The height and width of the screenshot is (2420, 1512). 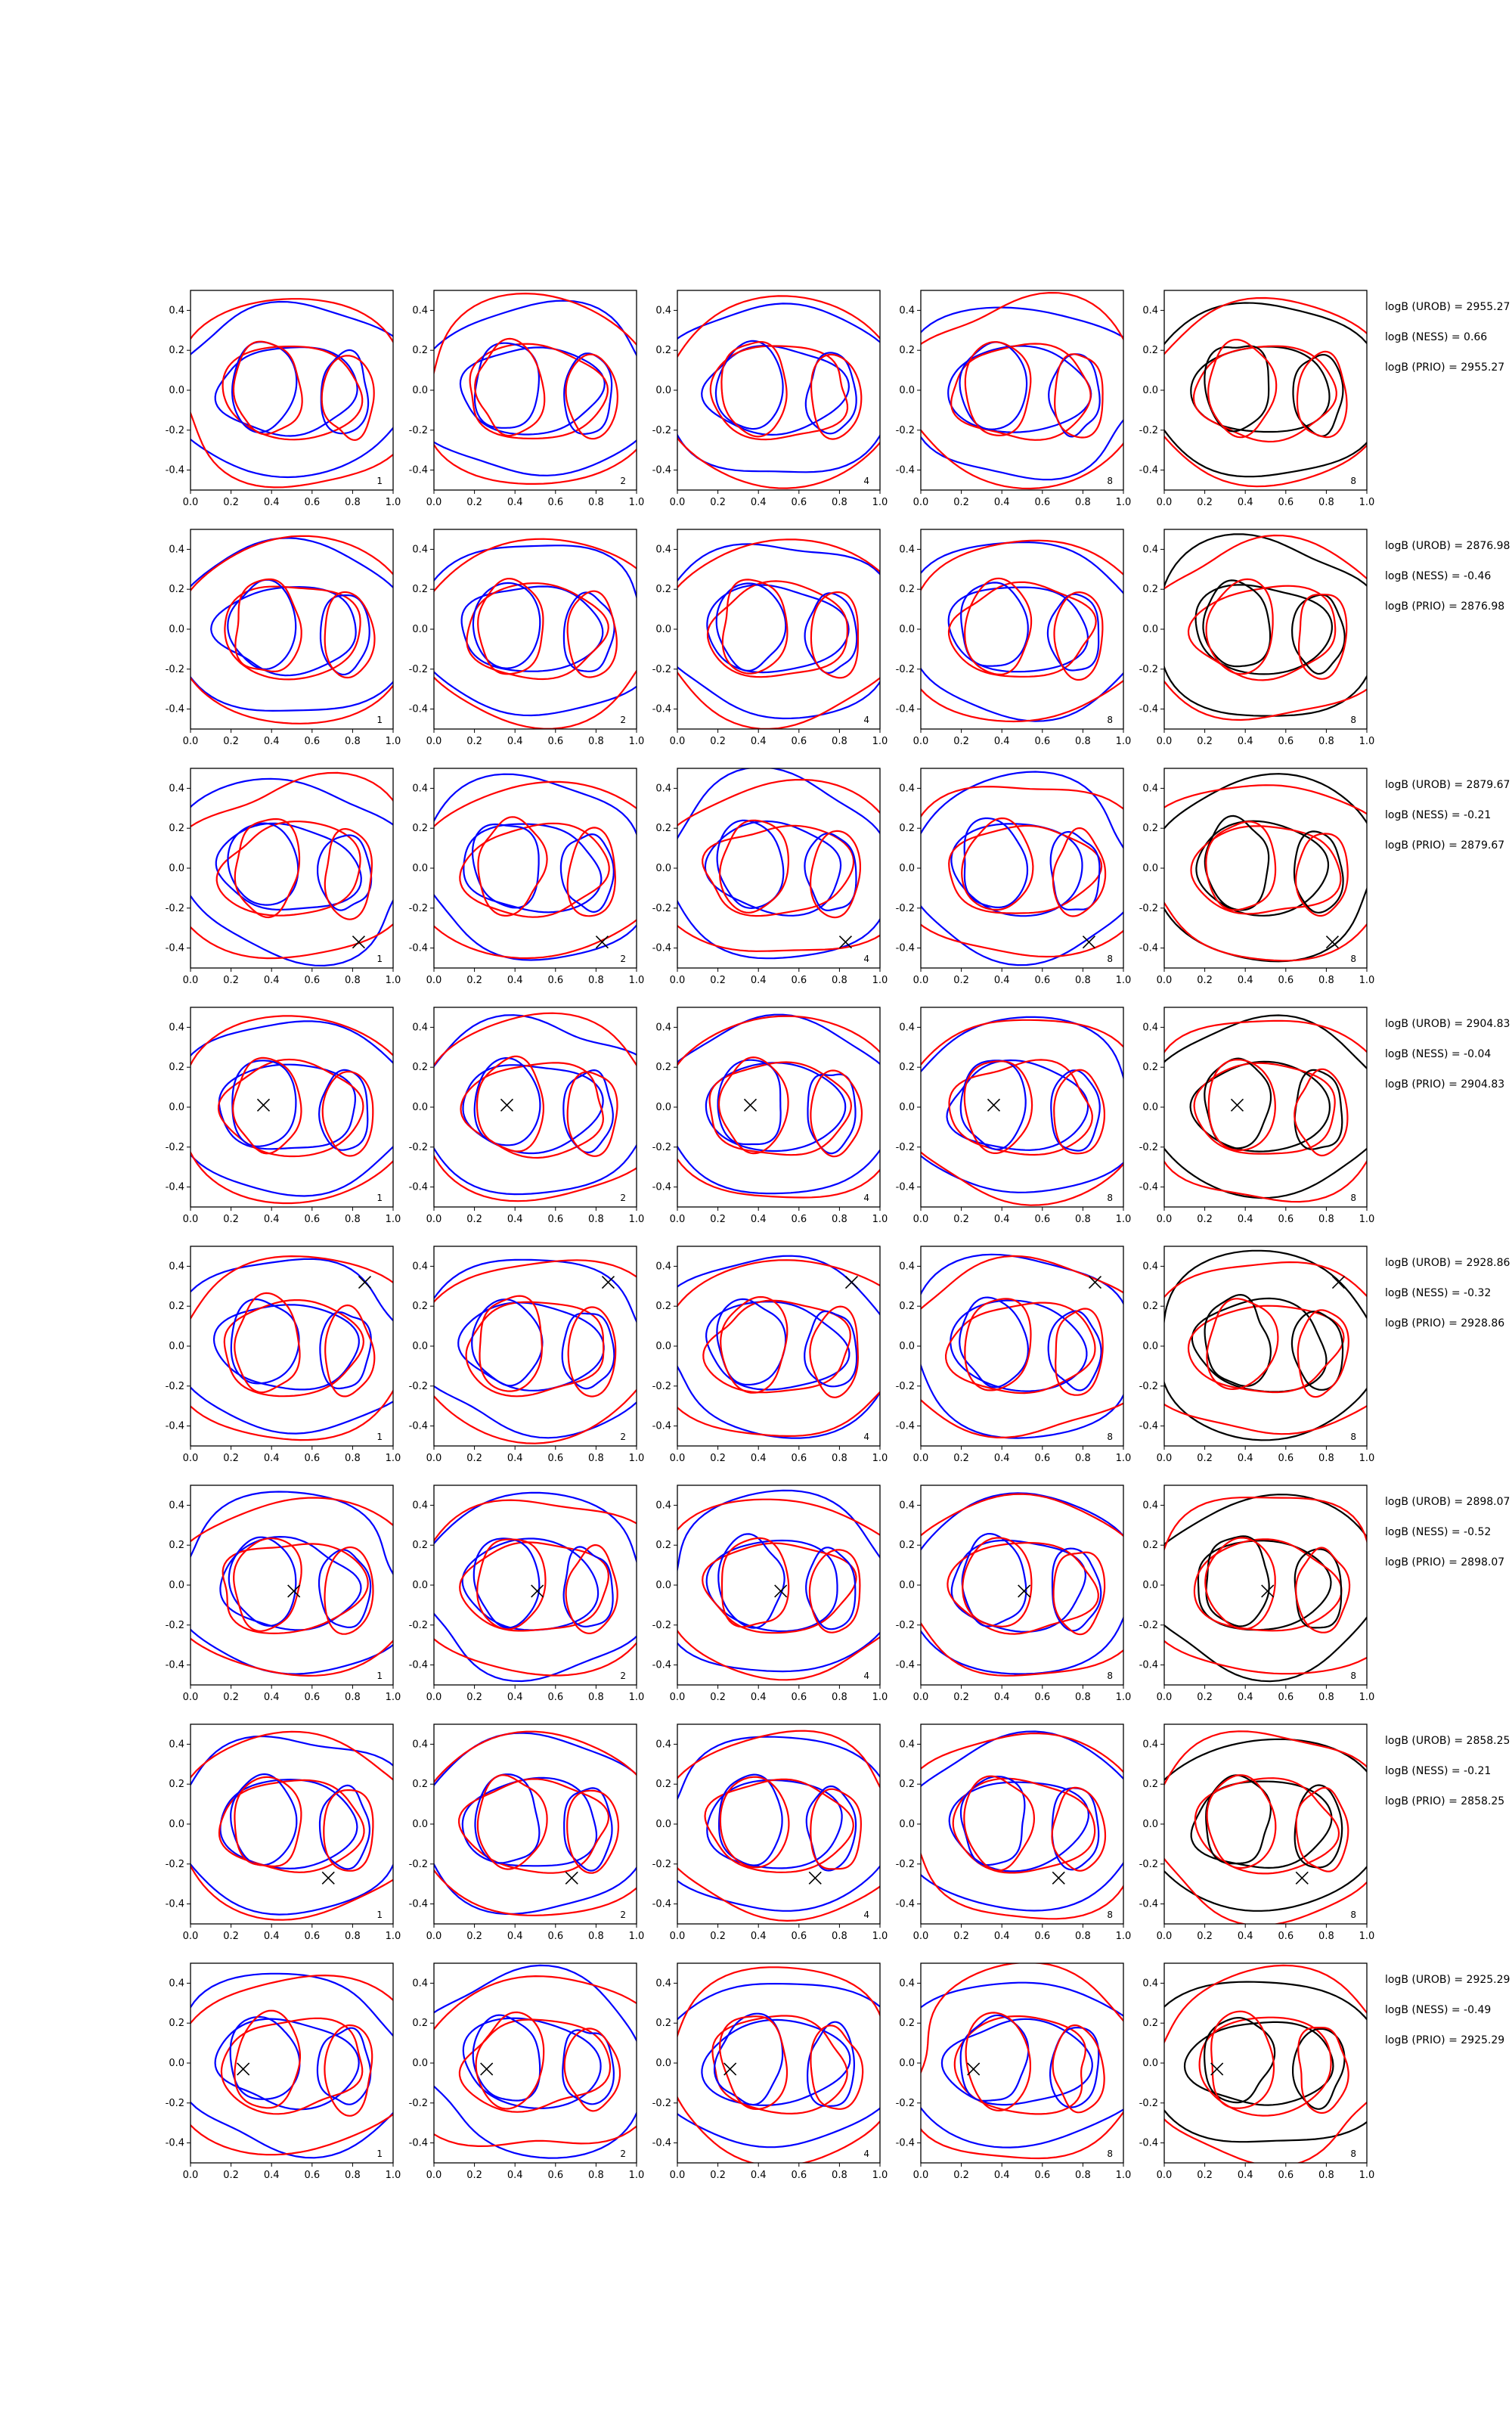 What do you see at coordinates (1447, 1024) in the screenshot?
I see `stat-text: logB (UROB) = 2904.83` at bounding box center [1447, 1024].